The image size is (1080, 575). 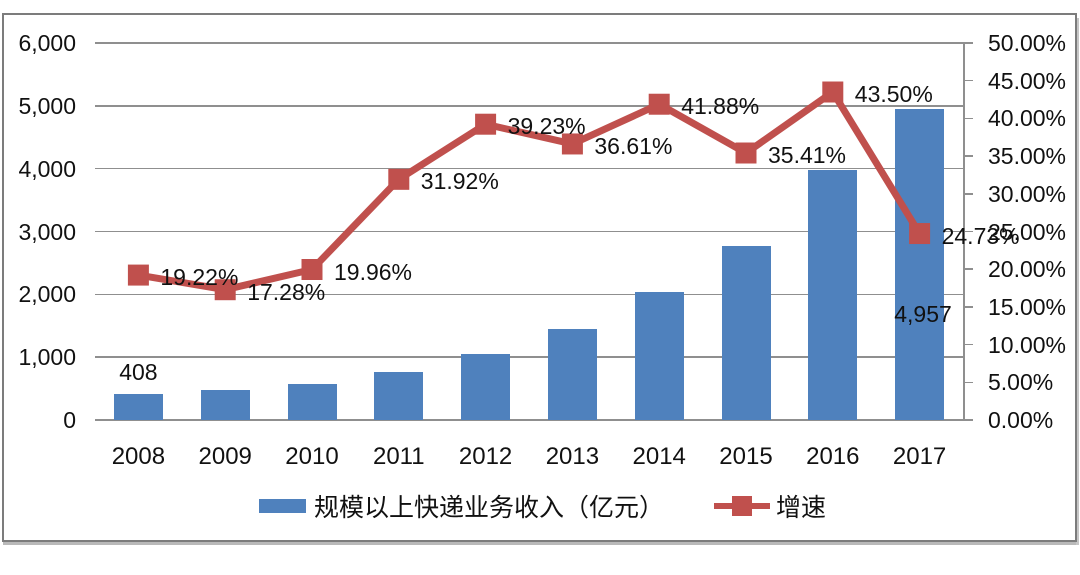 I want to click on point-label-2015: 35.41%, so click(x=807, y=155).